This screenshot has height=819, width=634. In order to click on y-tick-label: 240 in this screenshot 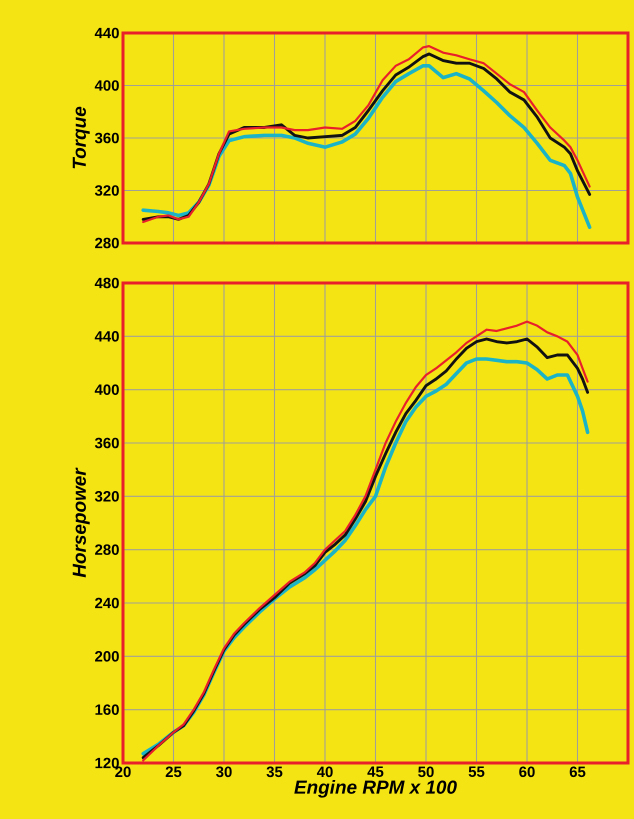, I will do `click(107, 603)`.